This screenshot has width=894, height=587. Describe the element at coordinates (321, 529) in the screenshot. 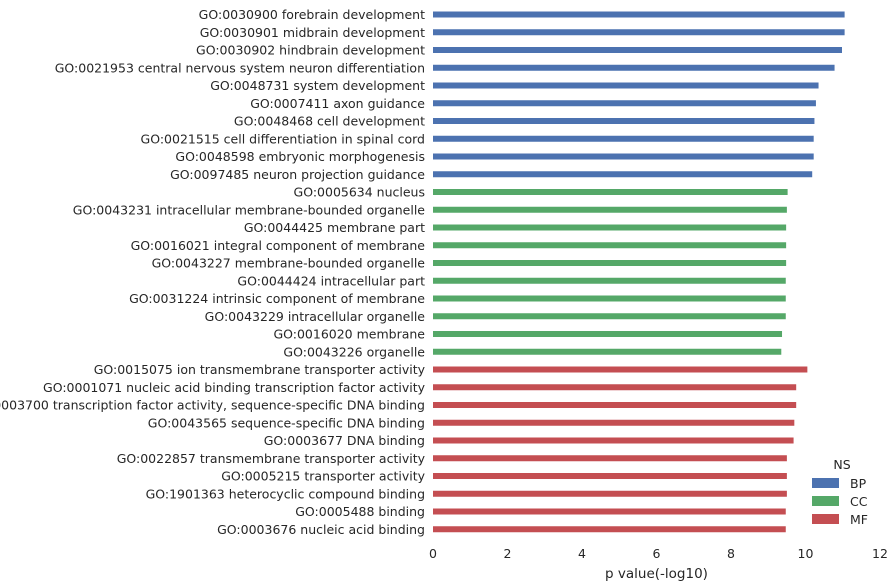

I see `category-label: GO:0003676 nucleic acid binding` at that location.